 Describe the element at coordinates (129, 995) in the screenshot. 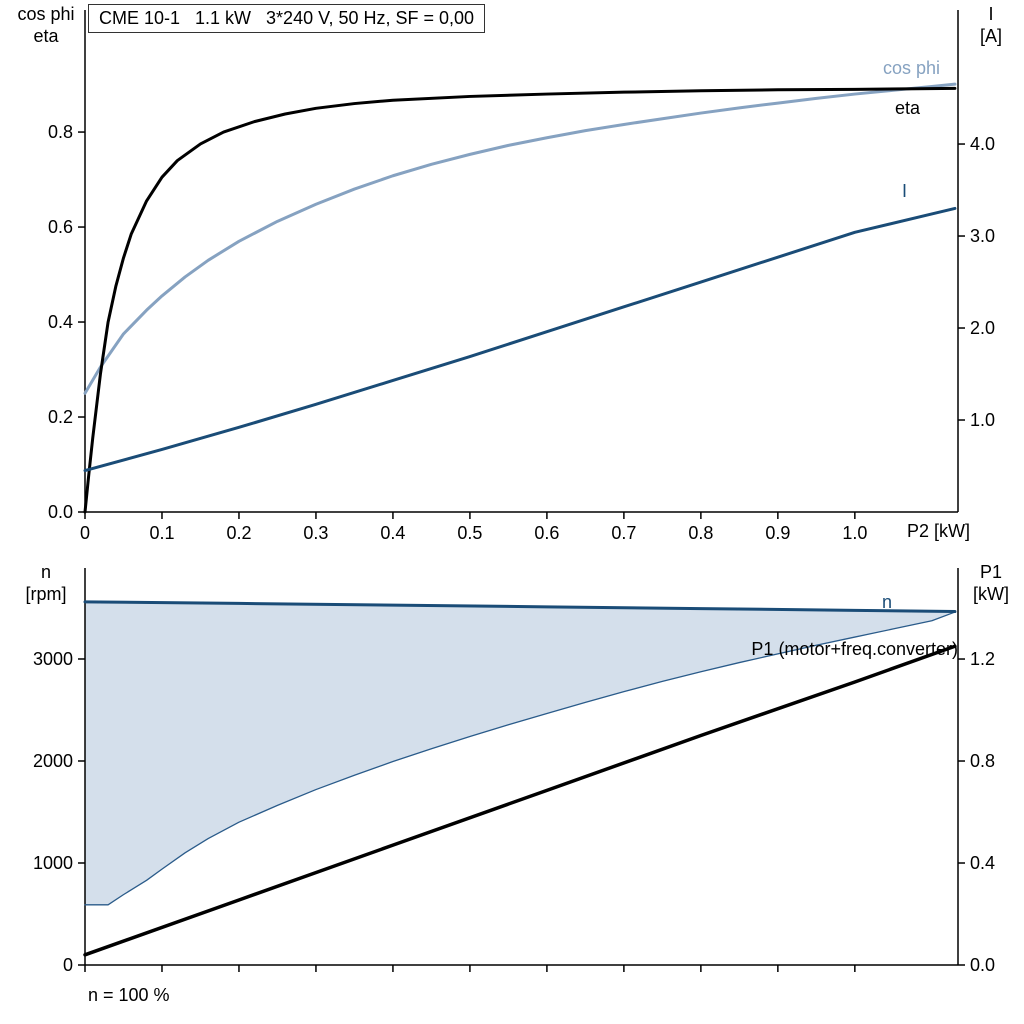

I see `speed-footnote: n = 100 %` at that location.